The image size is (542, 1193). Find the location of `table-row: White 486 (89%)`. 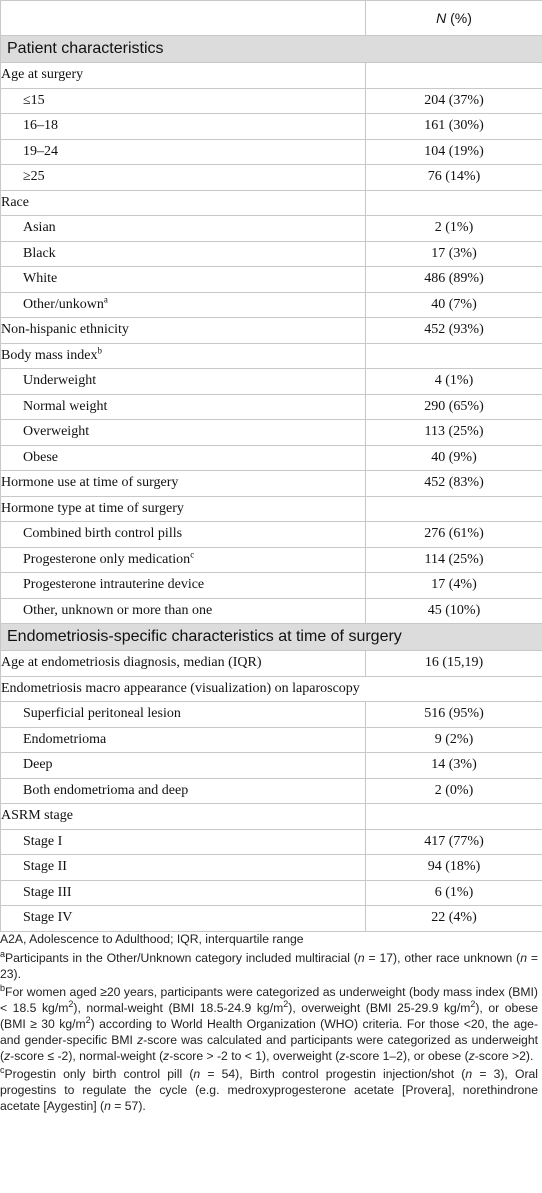

table-row: White 486 (89%) is located at coordinates (271, 279).